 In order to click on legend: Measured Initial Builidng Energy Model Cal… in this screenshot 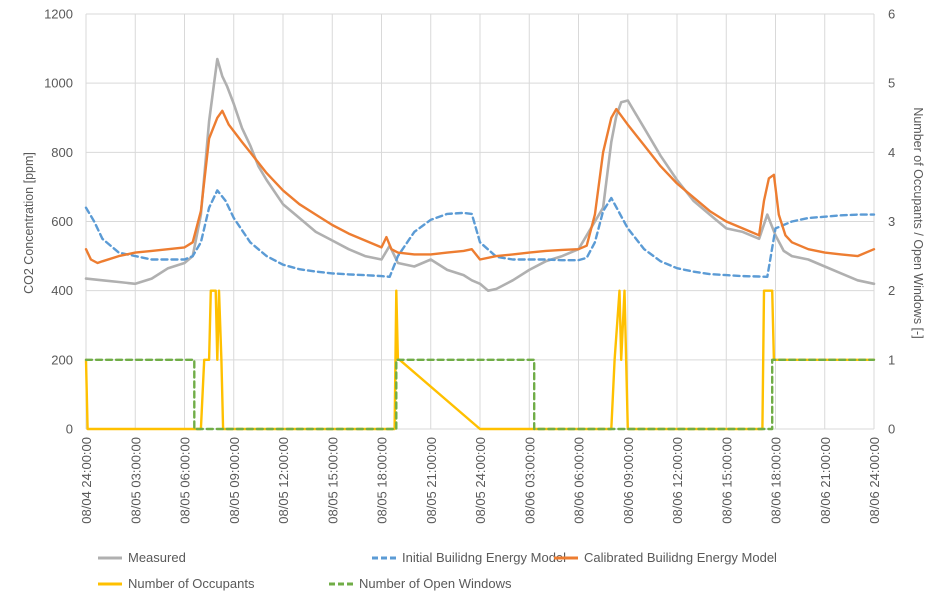, I will do `click(437, 570)`.